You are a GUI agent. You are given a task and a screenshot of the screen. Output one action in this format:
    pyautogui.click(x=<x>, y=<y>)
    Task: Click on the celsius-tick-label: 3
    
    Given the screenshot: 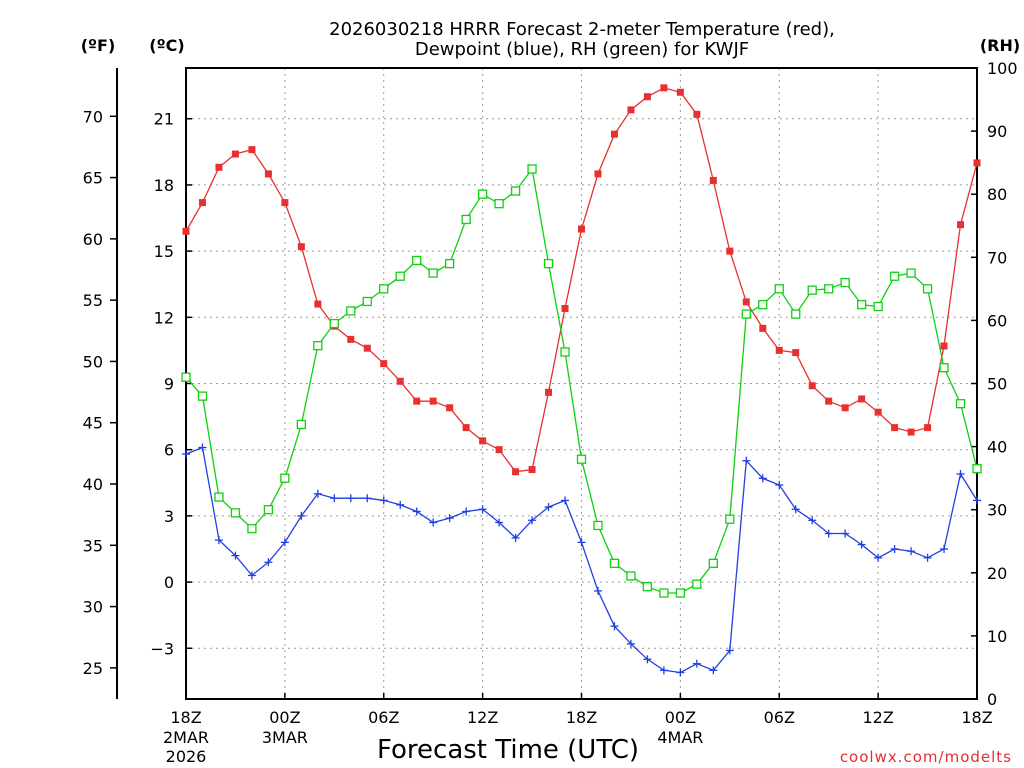 What is the action you would take?
    pyautogui.click(x=169, y=516)
    